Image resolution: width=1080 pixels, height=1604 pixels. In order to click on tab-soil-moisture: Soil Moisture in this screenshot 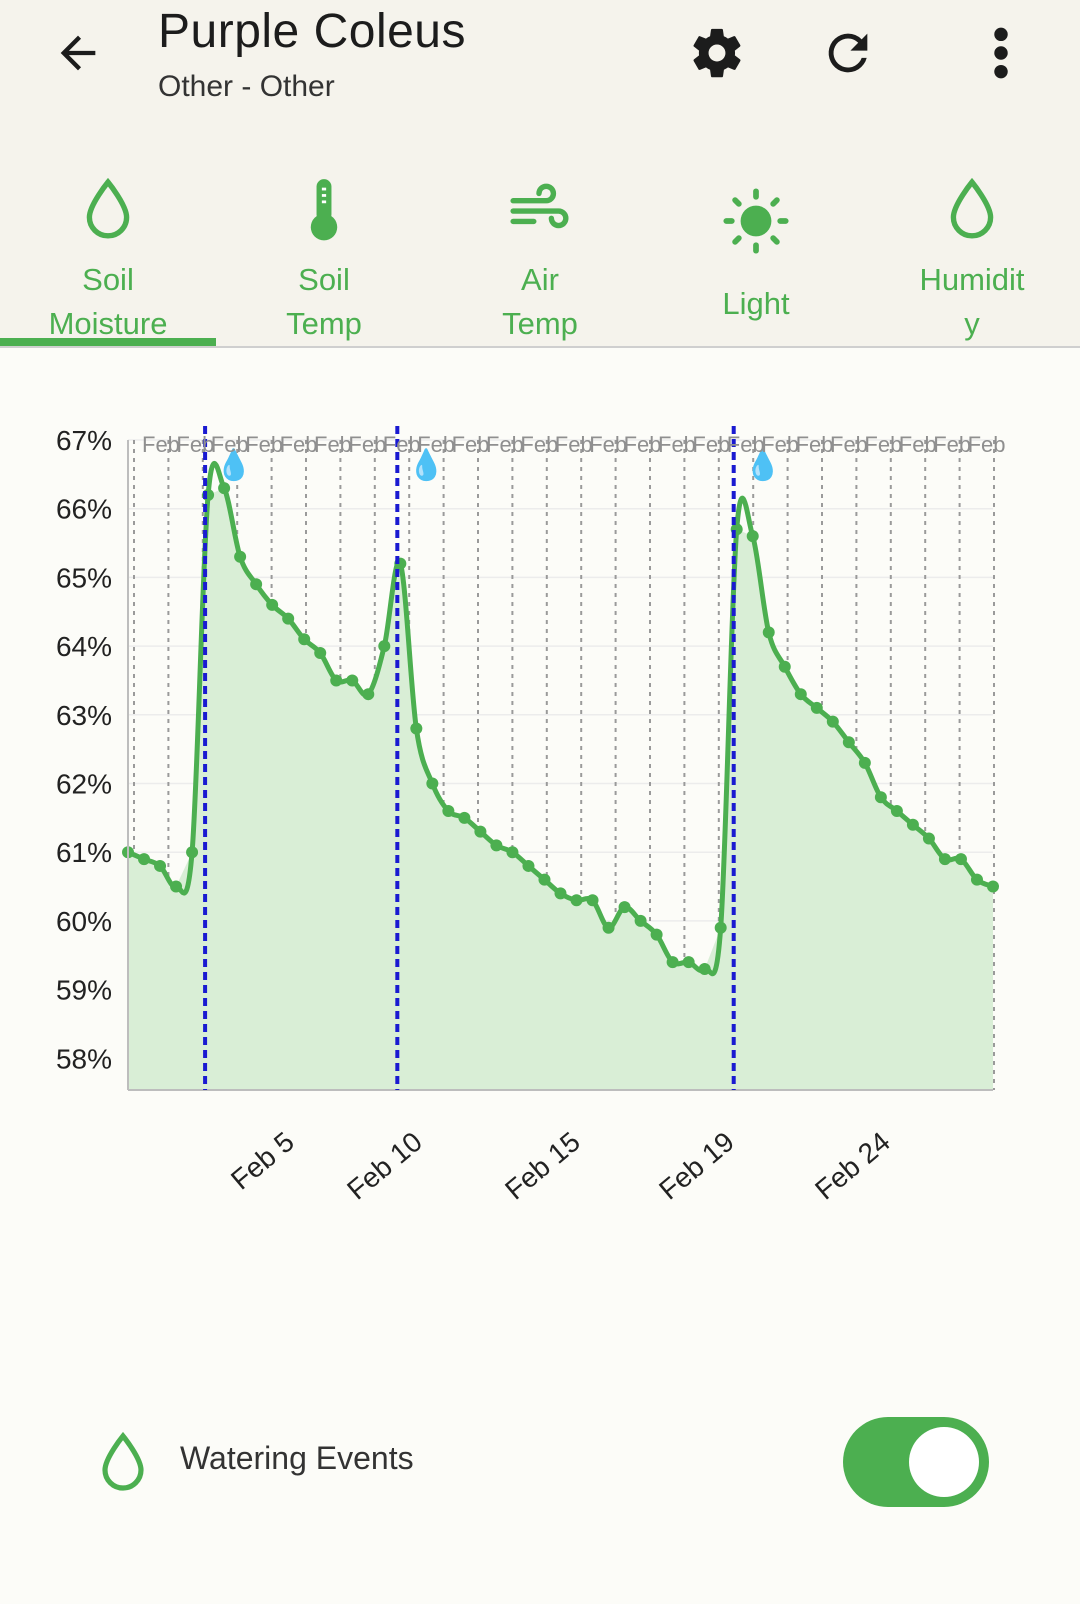, I will do `click(108, 243)`.